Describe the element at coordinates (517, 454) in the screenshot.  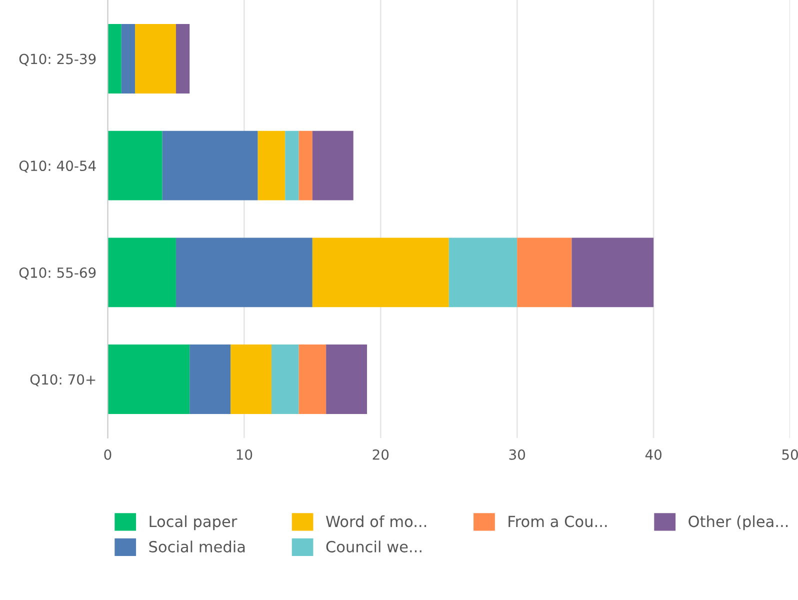
I see `x-tick-label: 30` at that location.